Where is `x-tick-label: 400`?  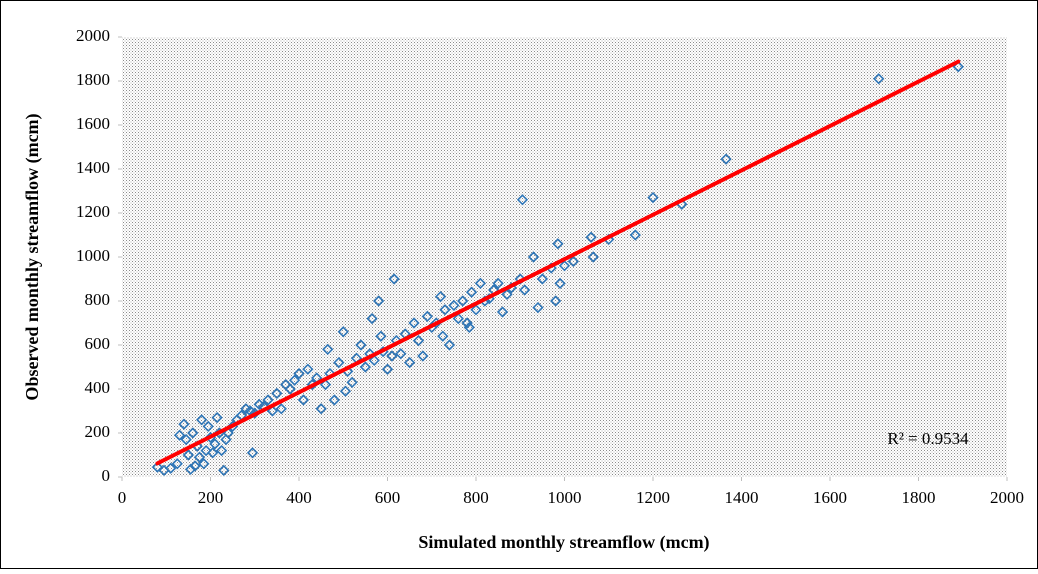 x-tick-label: 400 is located at coordinates (299, 497).